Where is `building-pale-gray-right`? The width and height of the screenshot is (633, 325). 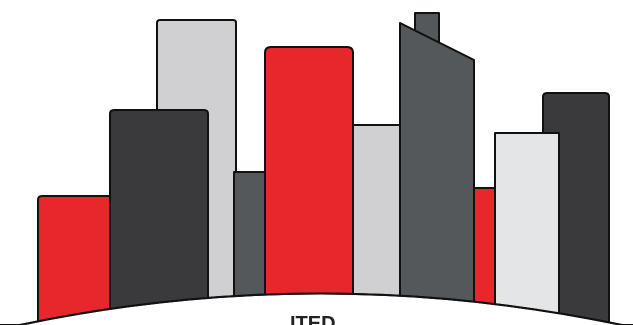 building-pale-gray-right is located at coordinates (527, 228).